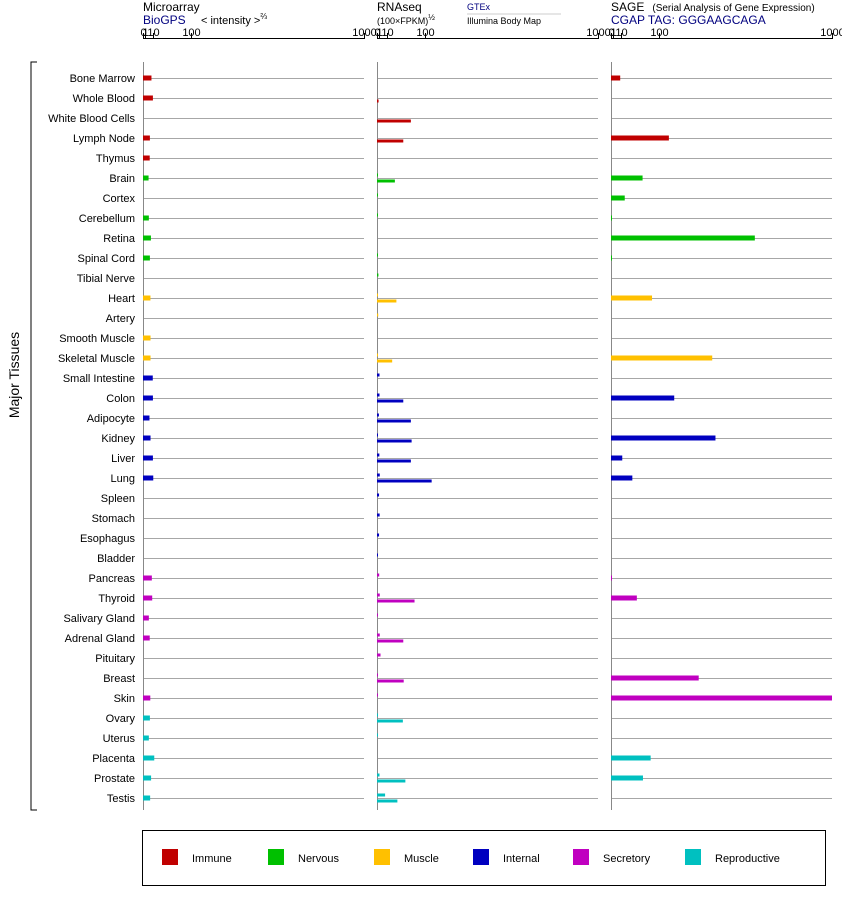 This screenshot has width=842, height=900. I want to click on legend-swatch-reproductive, so click(693, 857).